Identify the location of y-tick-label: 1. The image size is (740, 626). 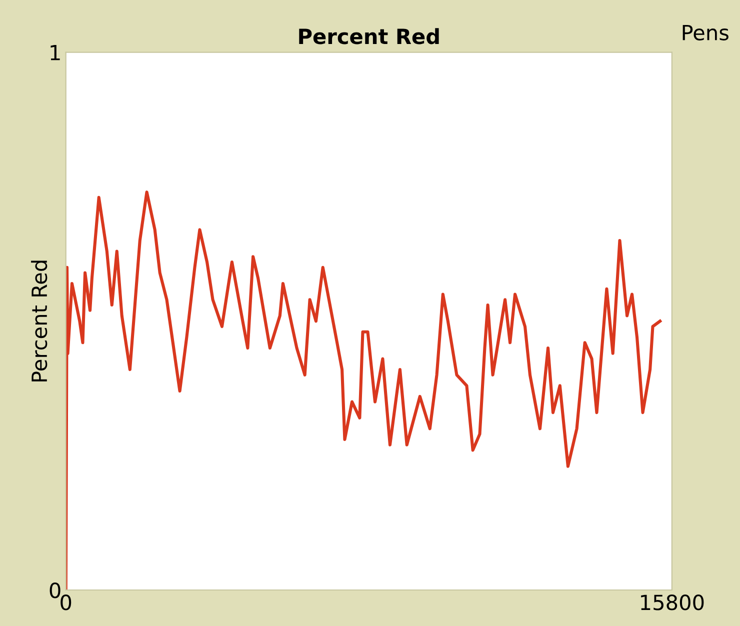
(55, 52).